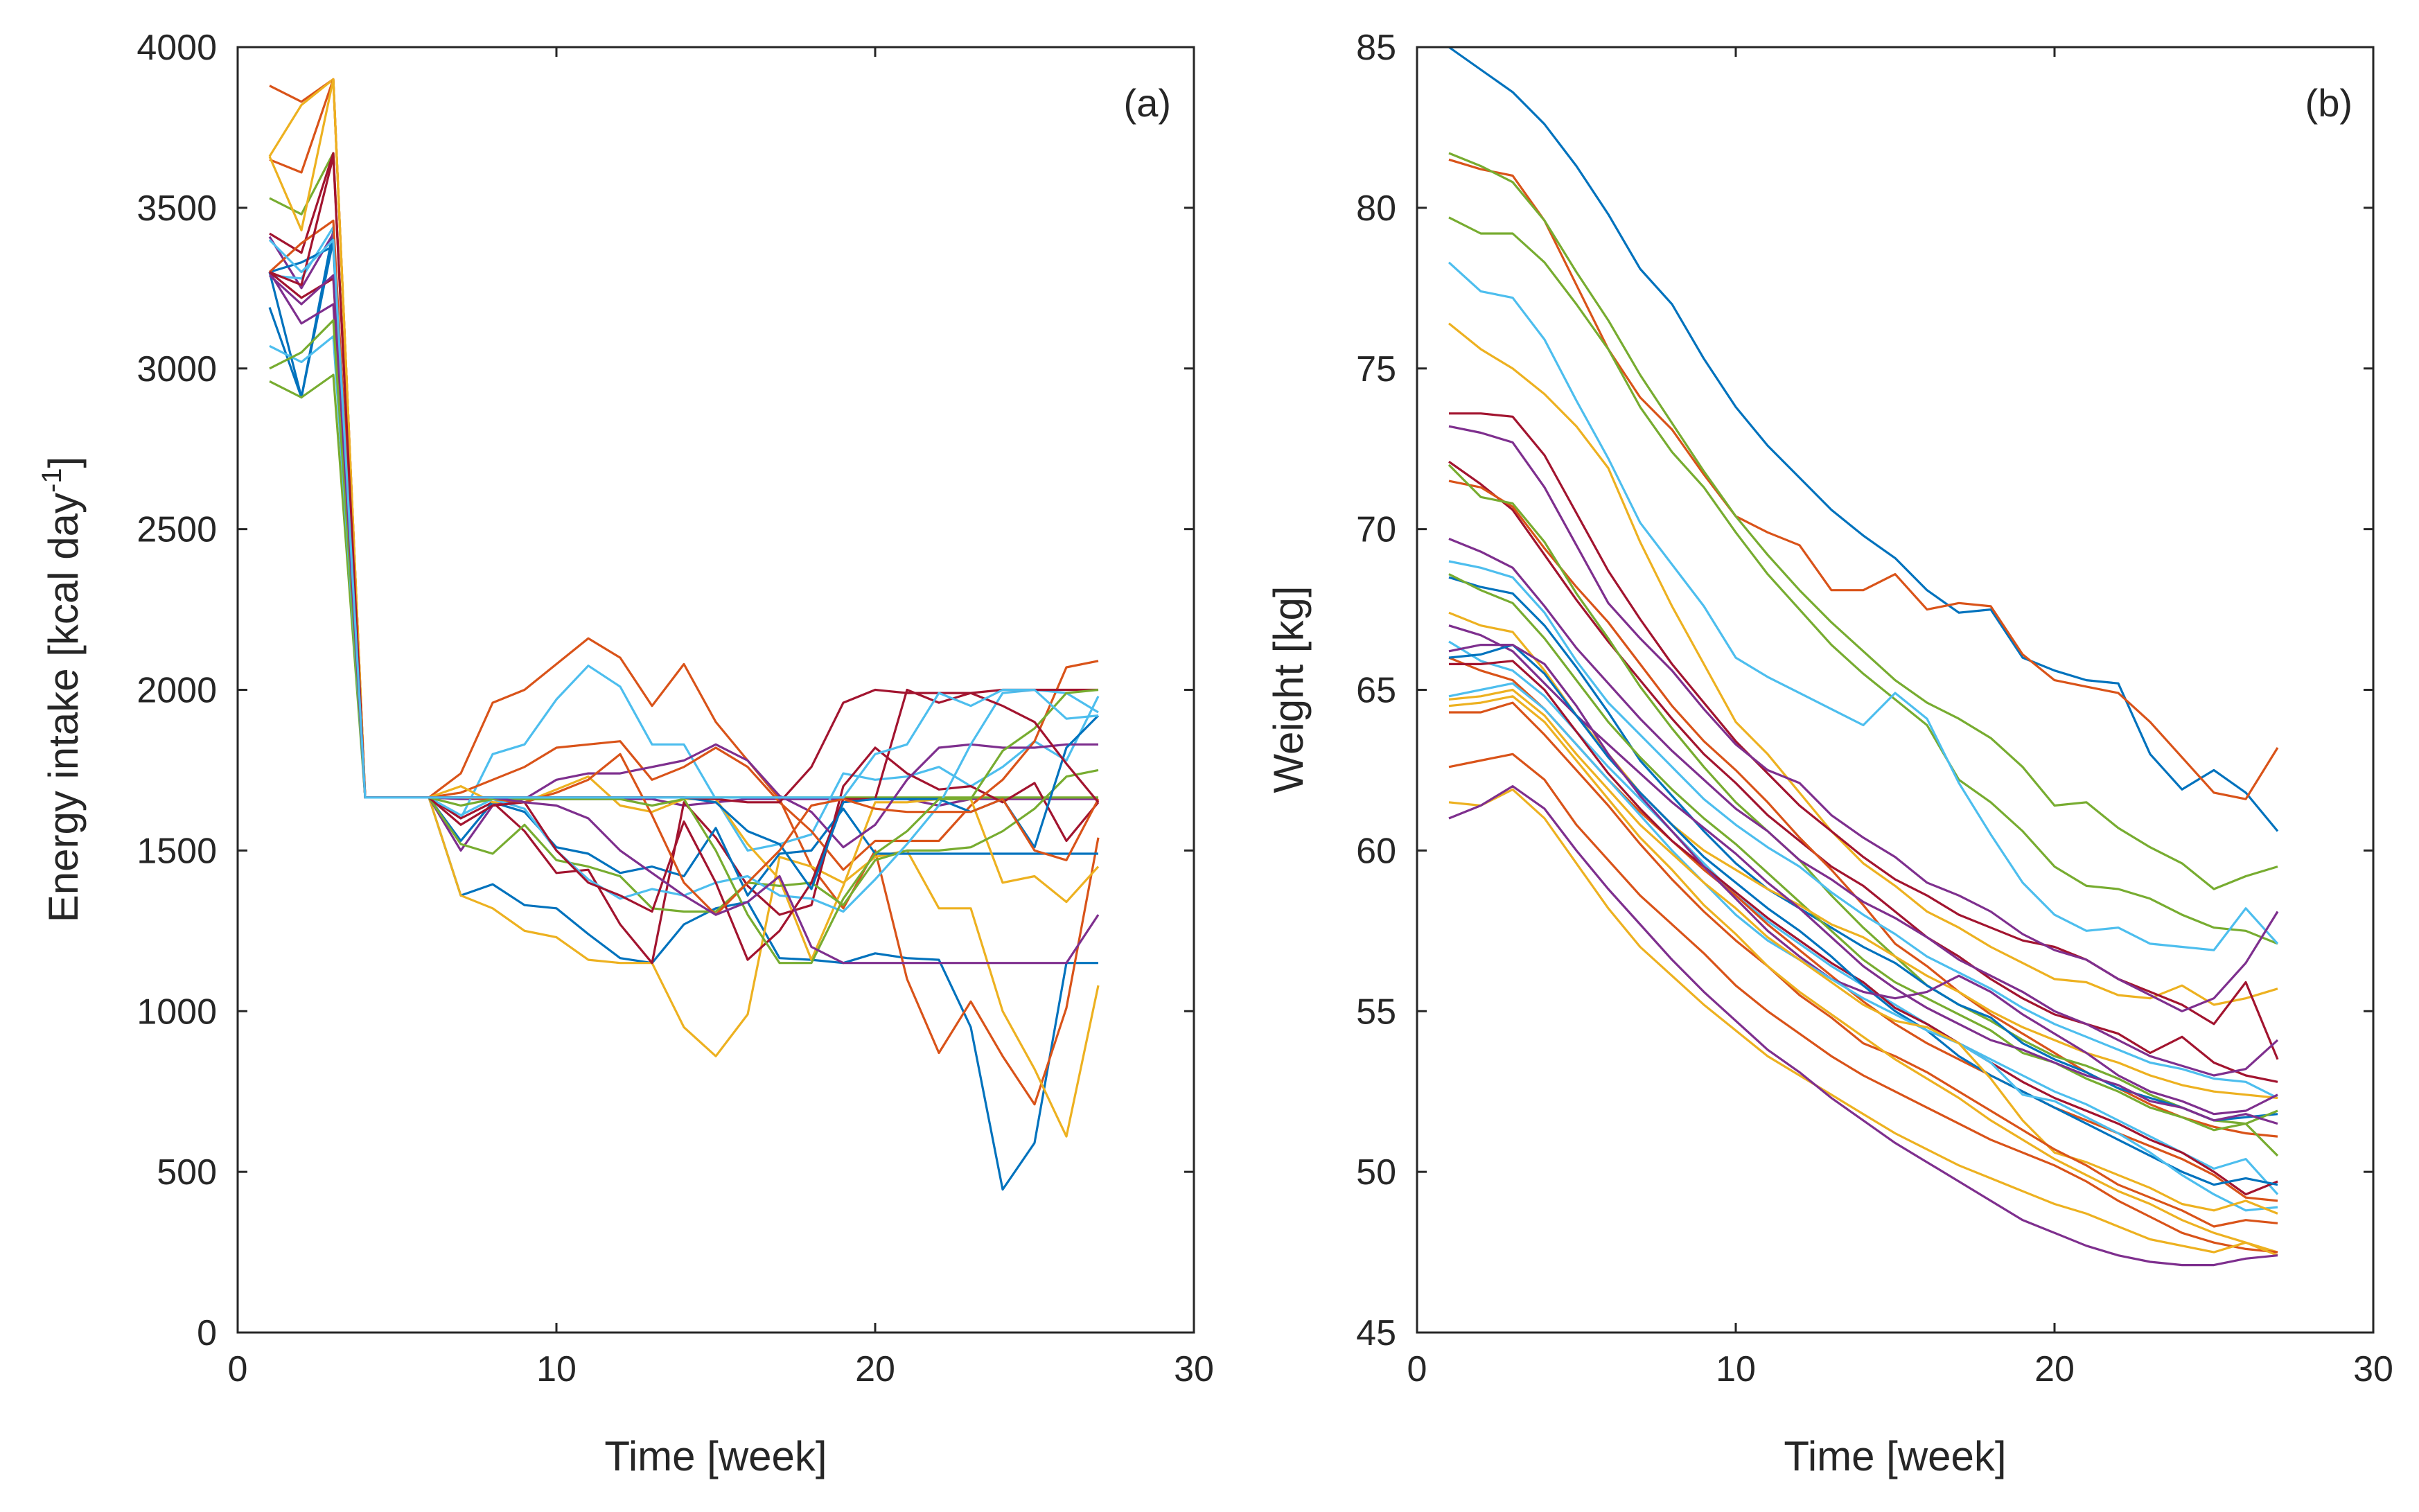  I want to click on panel-b-y-tick-label: 45, so click(1376, 1333).